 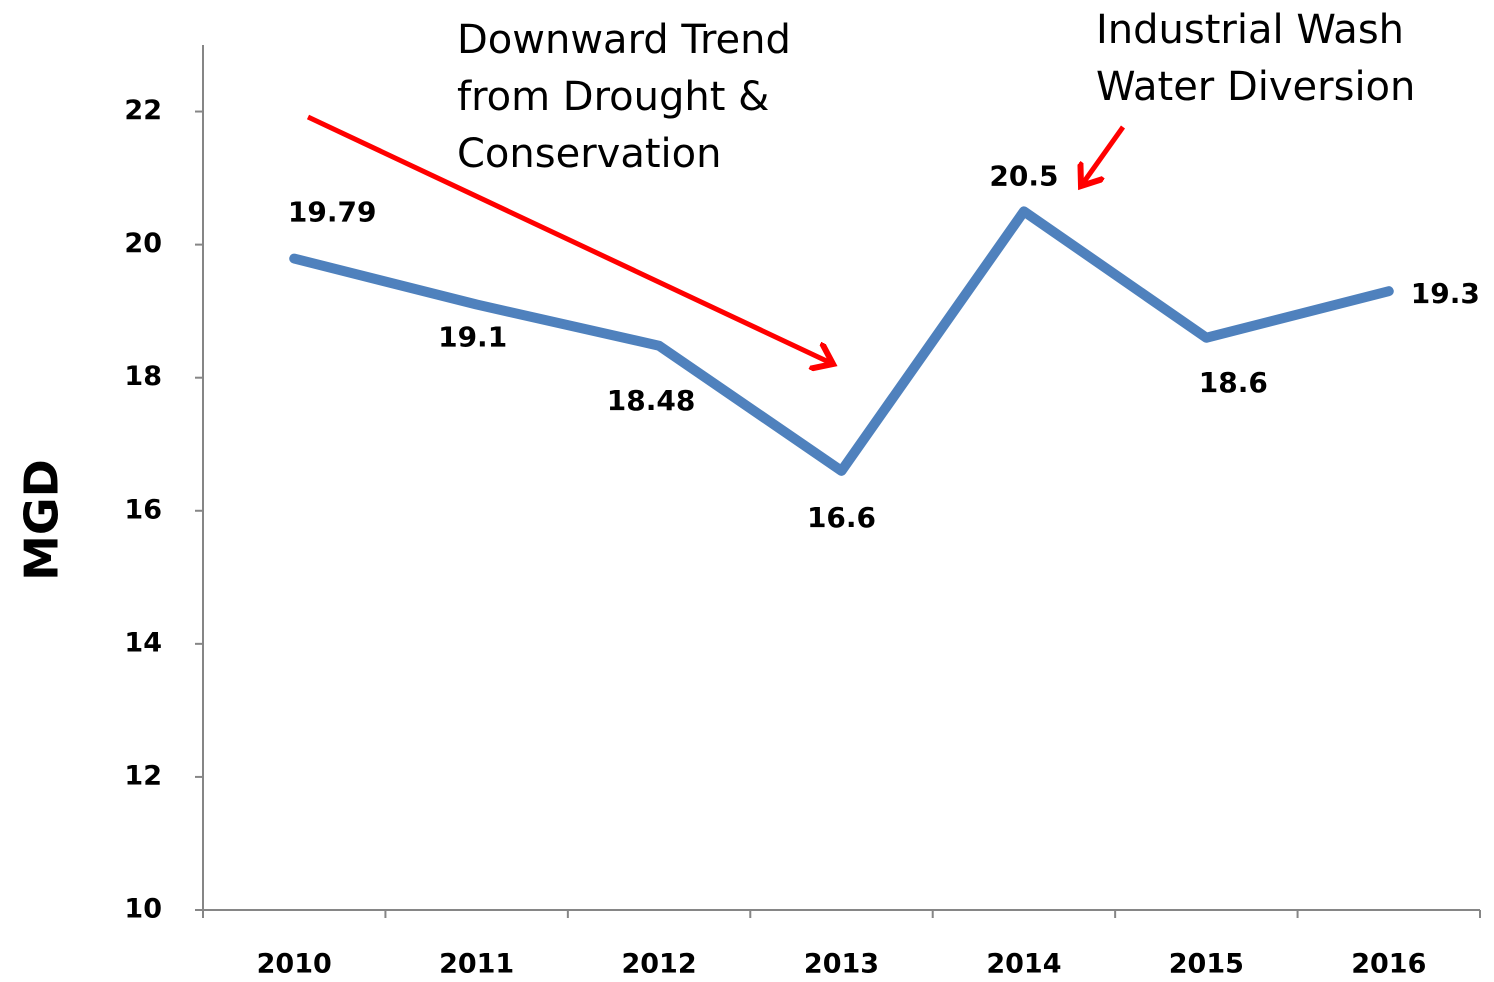 What do you see at coordinates (613, 97) in the screenshot?
I see `annotation-text: from Drought &` at bounding box center [613, 97].